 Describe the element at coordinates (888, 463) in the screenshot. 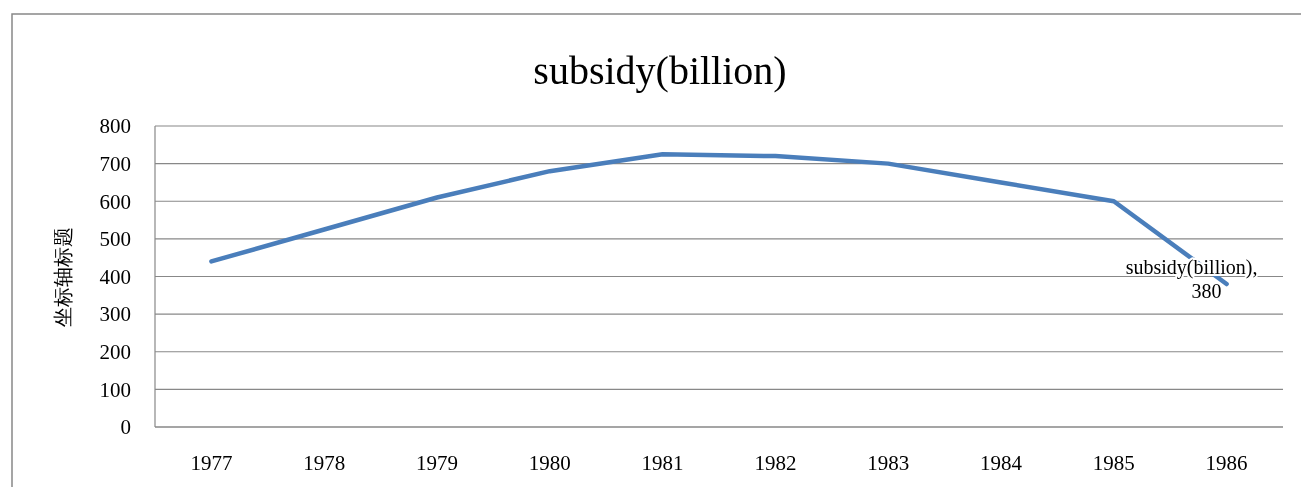

I see `x-tick-label: 1983` at that location.